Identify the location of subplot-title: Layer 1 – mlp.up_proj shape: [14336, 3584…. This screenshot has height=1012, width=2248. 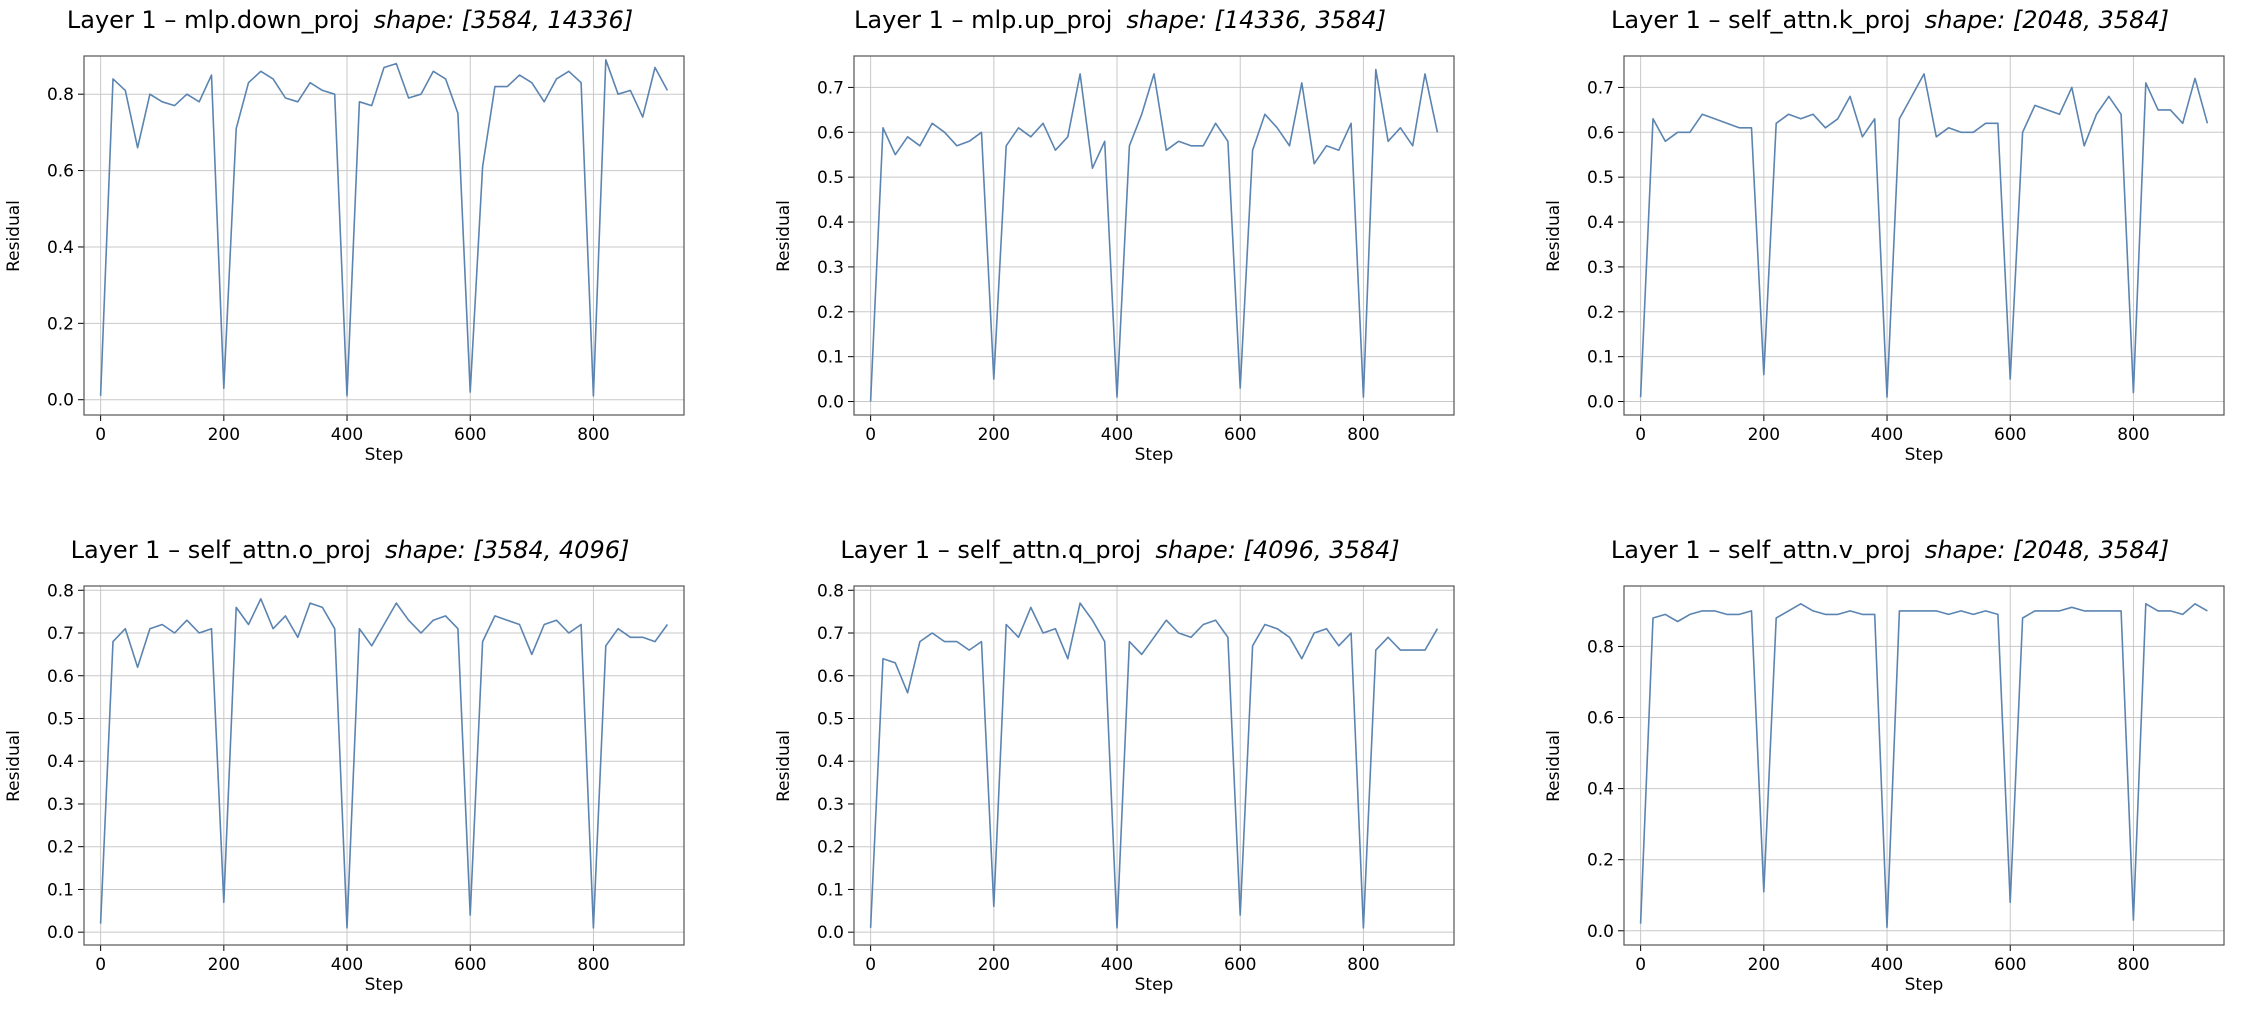
(1120, 20).